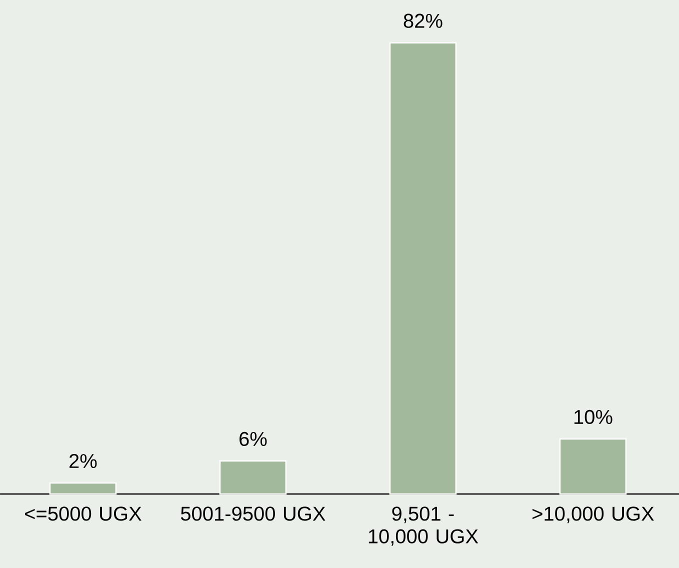 This screenshot has height=568, width=679. Describe the element at coordinates (83, 461) in the screenshot. I see `data-label: 2%` at that location.